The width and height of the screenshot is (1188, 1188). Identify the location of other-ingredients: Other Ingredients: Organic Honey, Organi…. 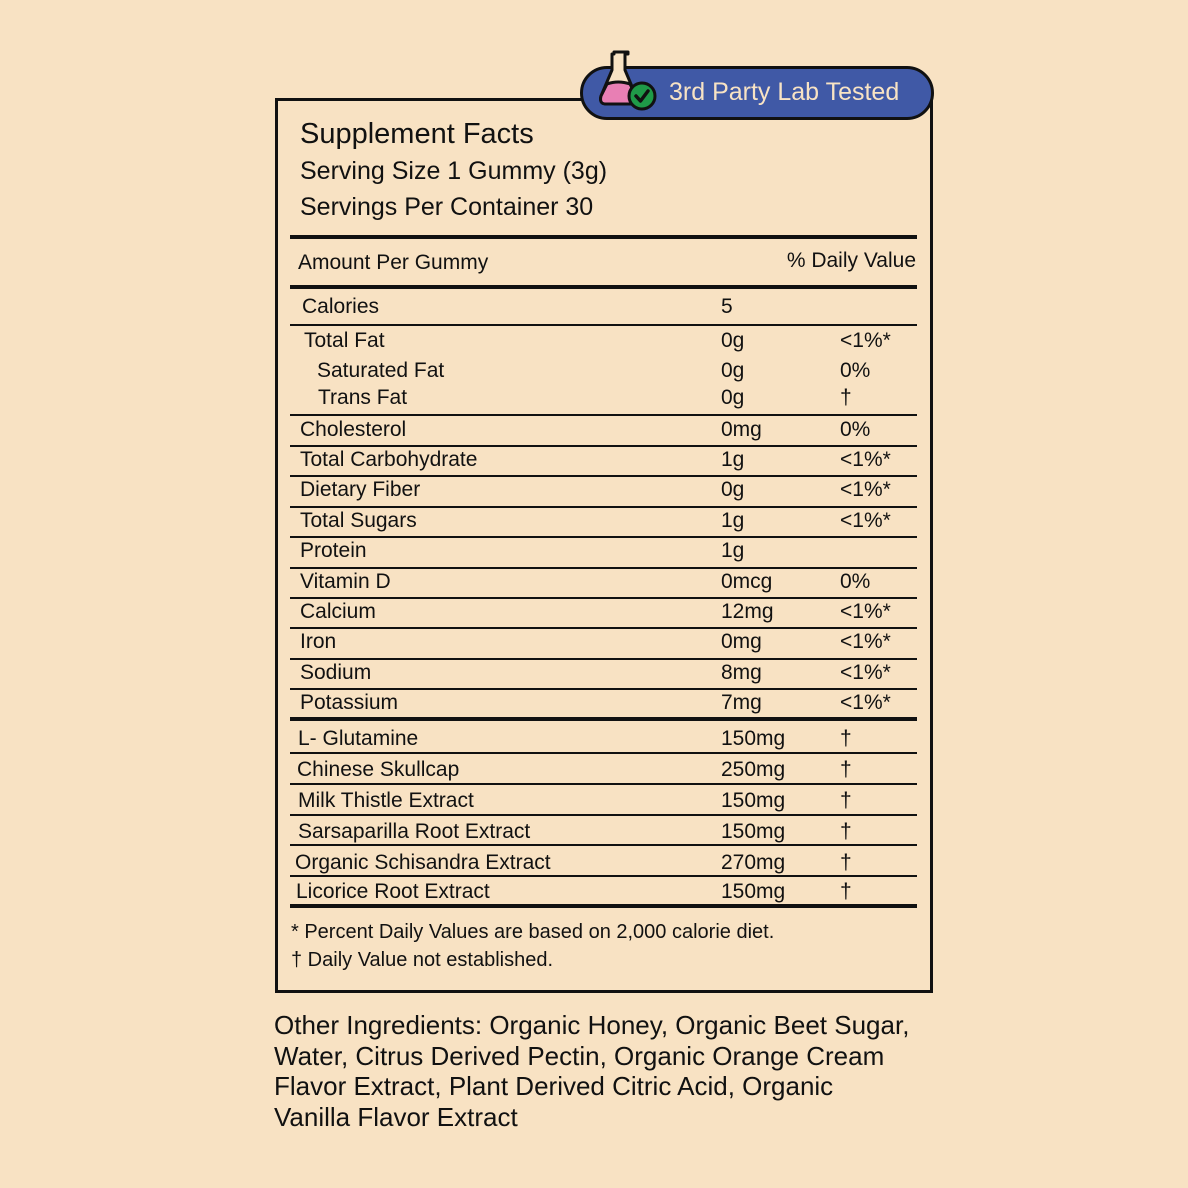
(592, 1071).